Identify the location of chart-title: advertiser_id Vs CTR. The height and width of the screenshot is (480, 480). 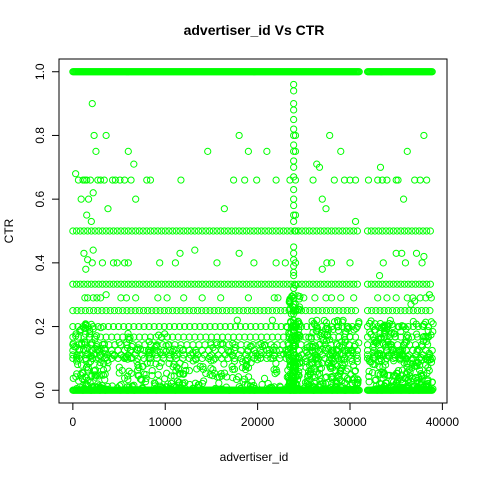
(254, 30).